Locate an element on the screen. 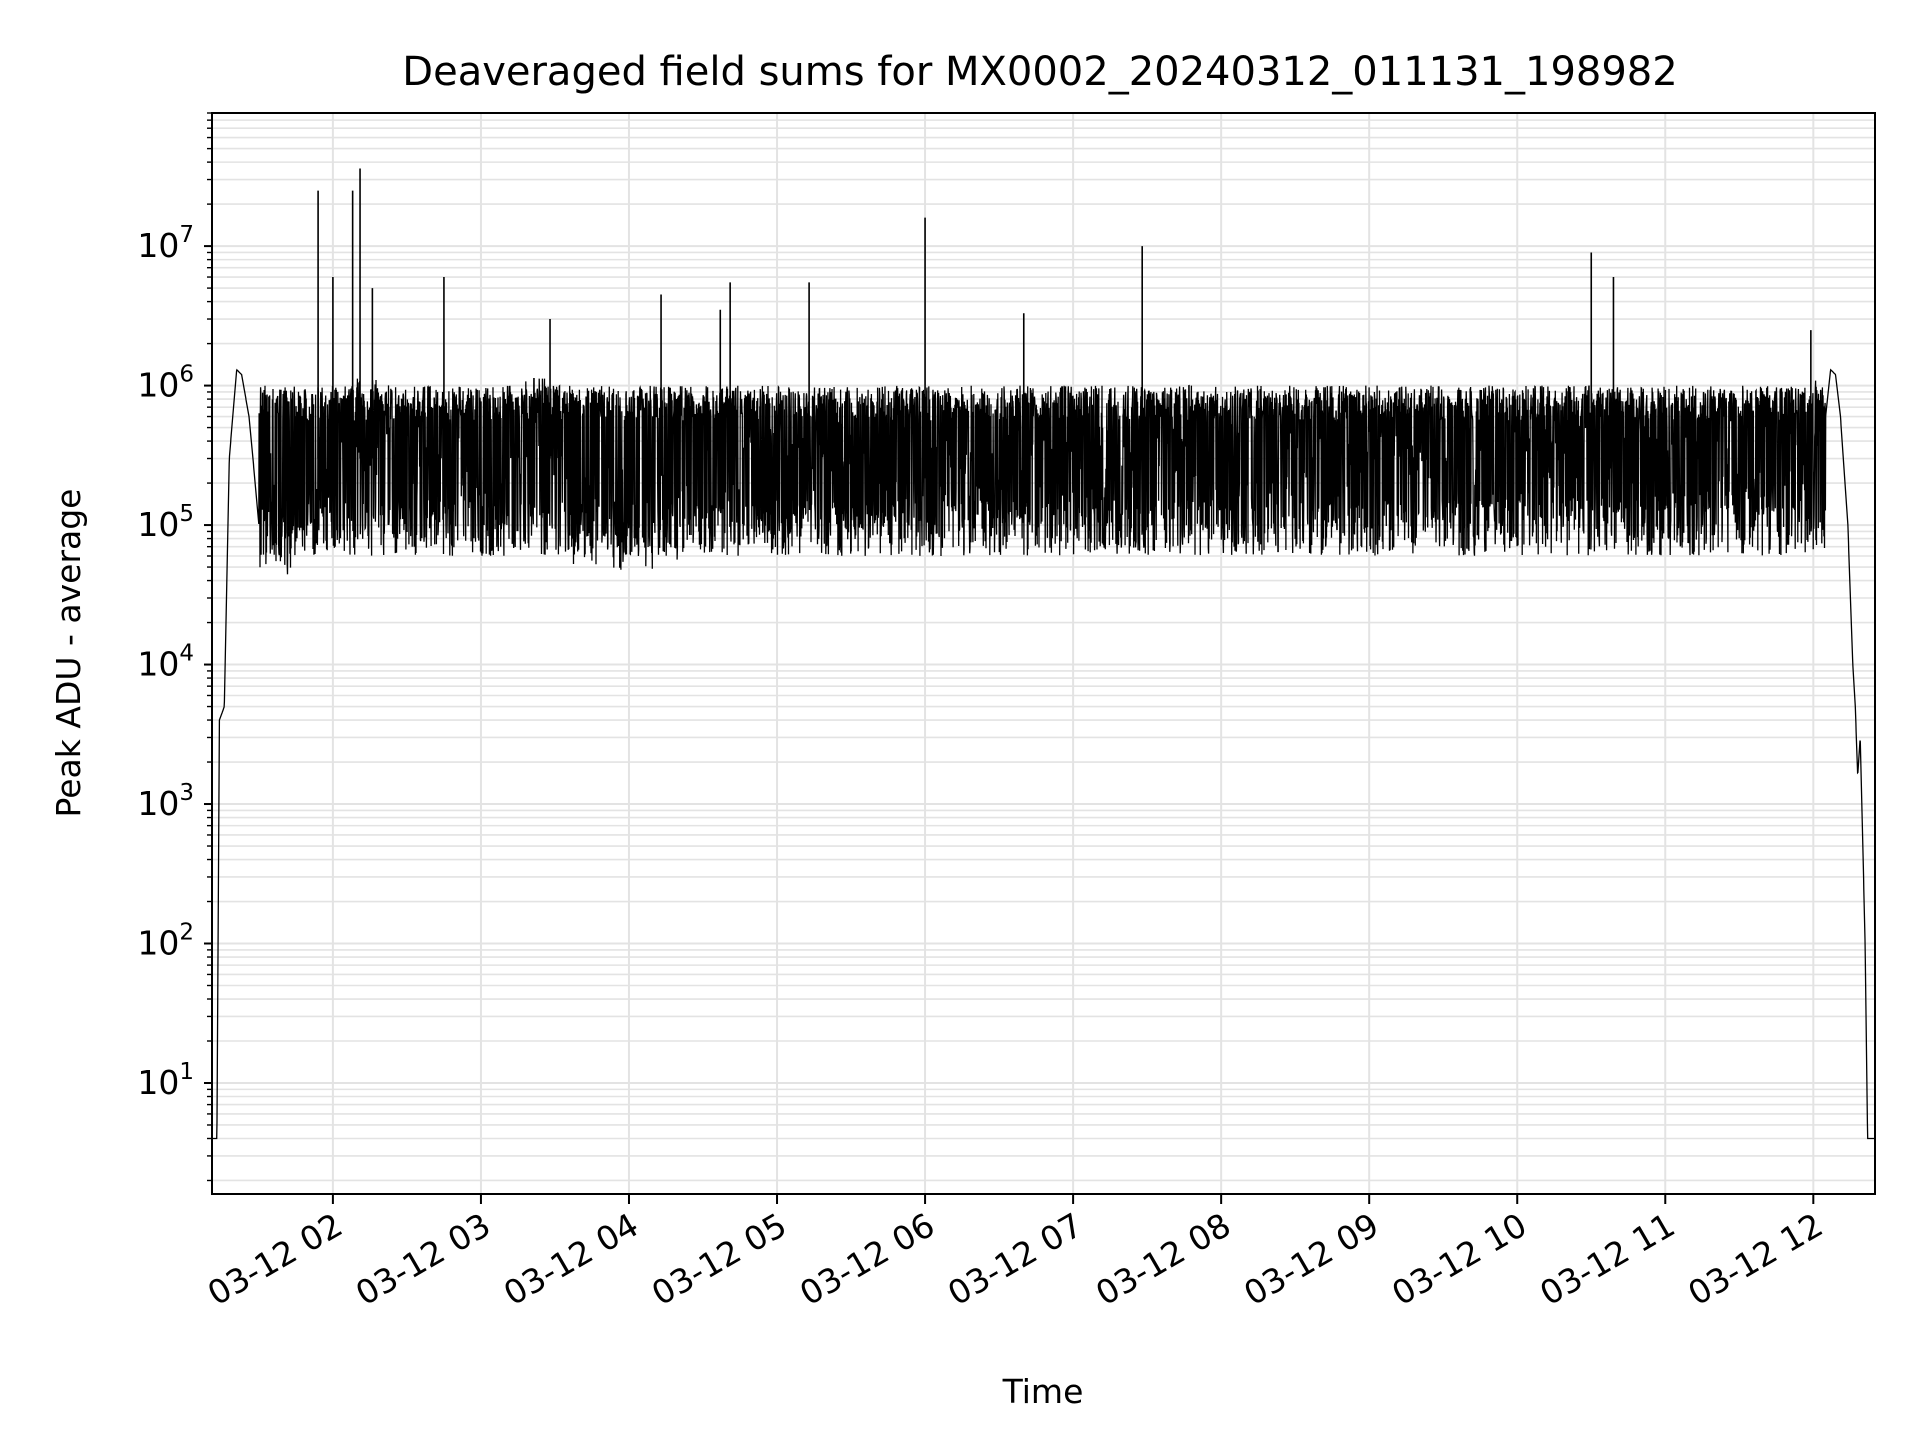  y-tick-exponent: 3 is located at coordinates (186, 793).